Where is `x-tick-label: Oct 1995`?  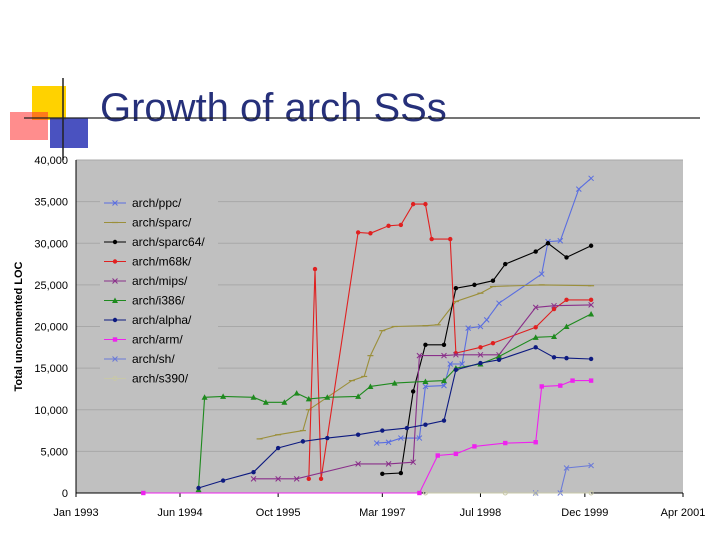 x-tick-label: Oct 1995 is located at coordinates (278, 513).